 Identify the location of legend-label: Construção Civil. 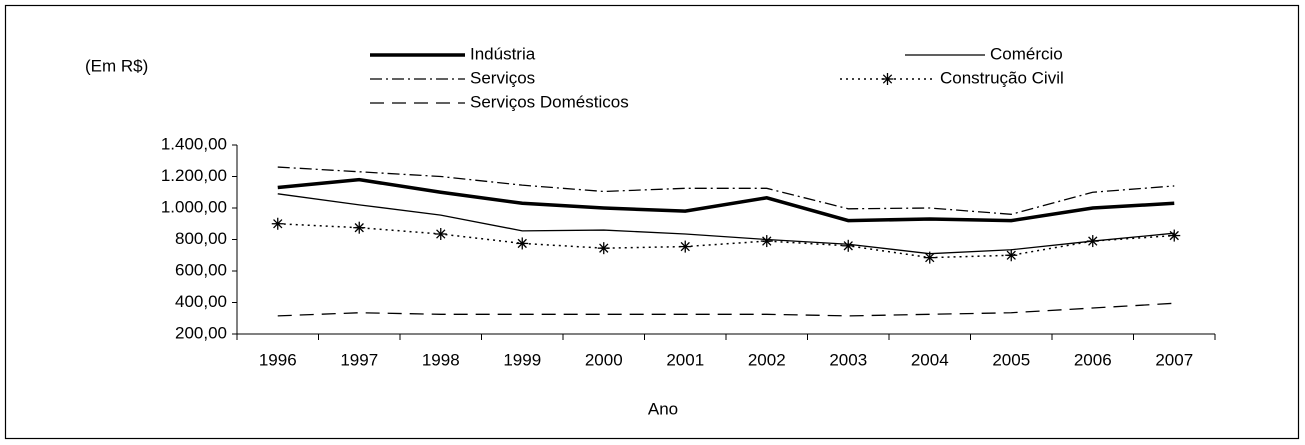
(1002, 77).